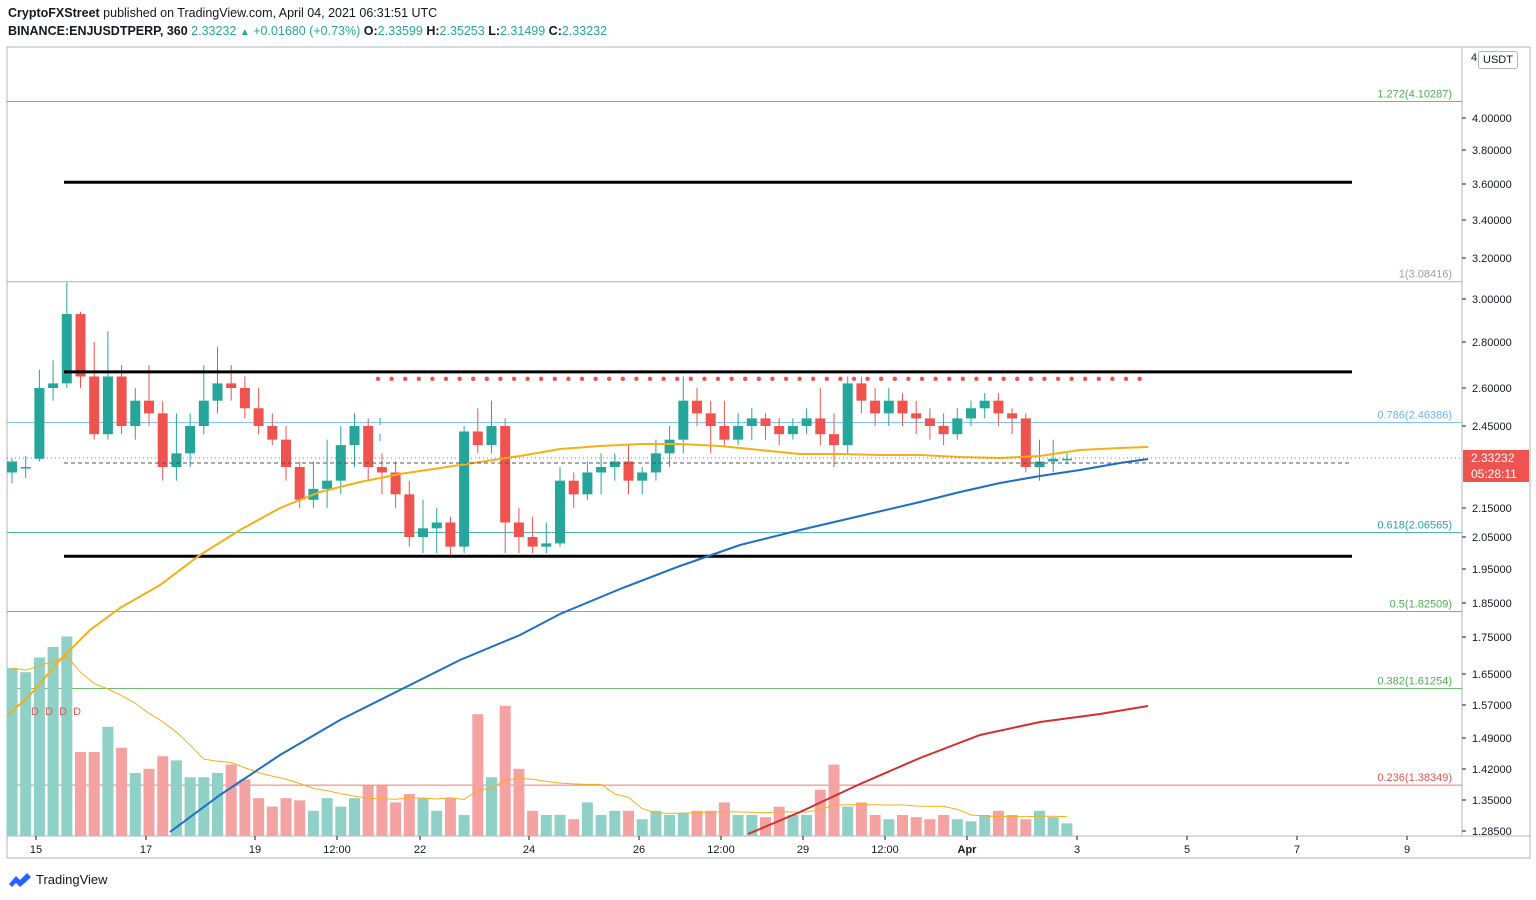  What do you see at coordinates (1496, 474) in the screenshot?
I see `countdown-tag: 05:28:11` at bounding box center [1496, 474].